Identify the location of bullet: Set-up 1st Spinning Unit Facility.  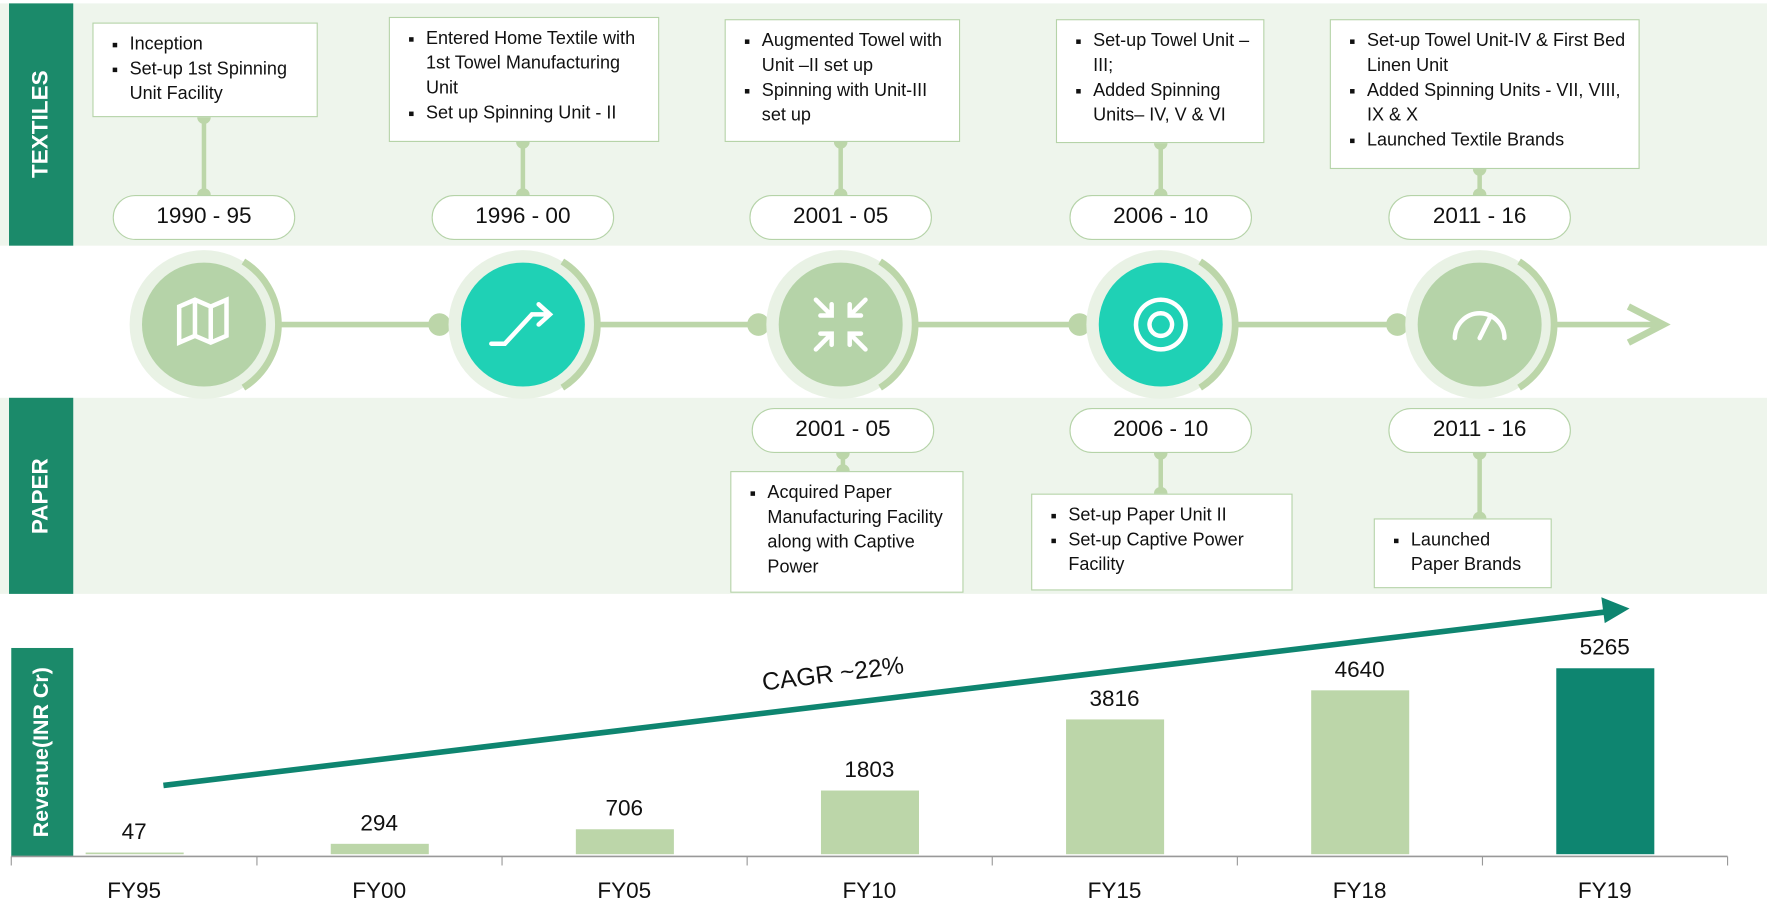
(218, 82).